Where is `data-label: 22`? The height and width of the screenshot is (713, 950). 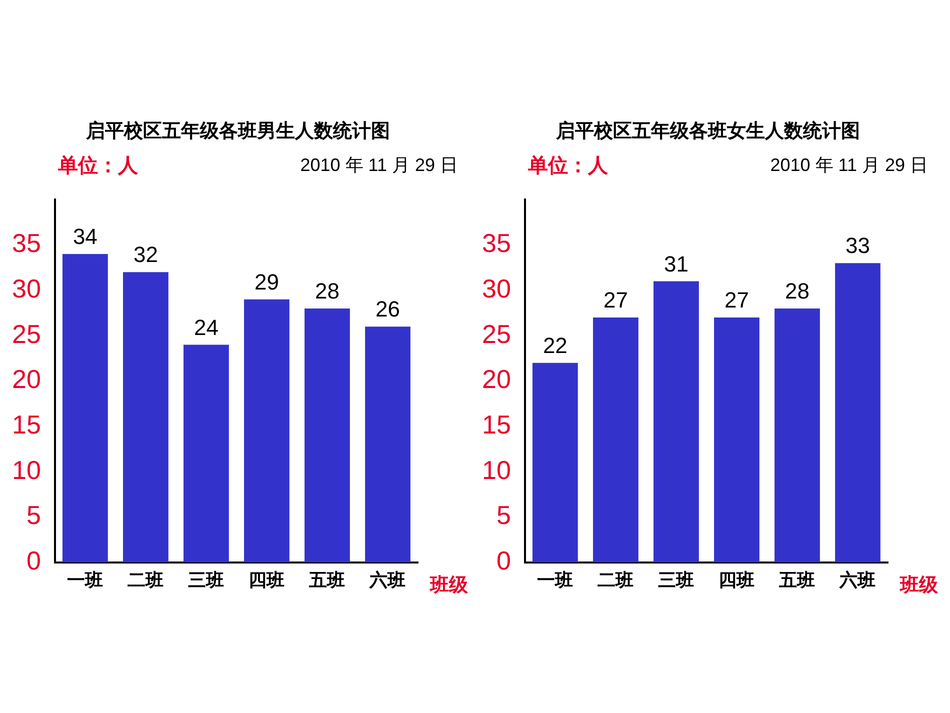
data-label: 22 is located at coordinates (555, 345).